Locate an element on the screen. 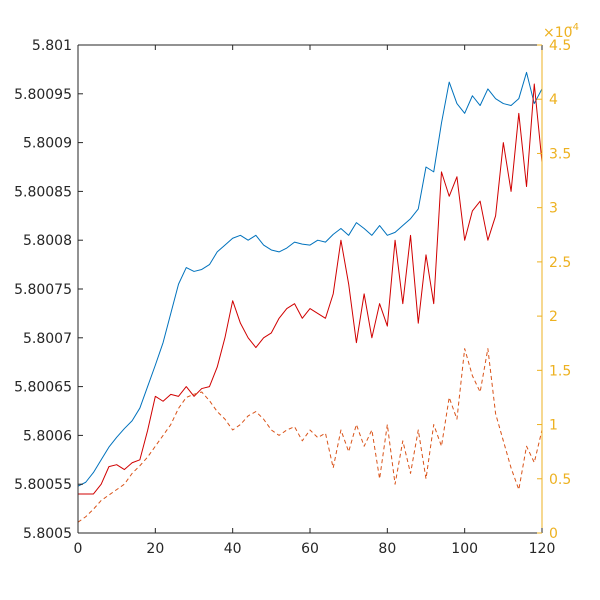 This screenshot has height=600, width=600. y-right-tick-label: 1.5 is located at coordinates (560, 371).